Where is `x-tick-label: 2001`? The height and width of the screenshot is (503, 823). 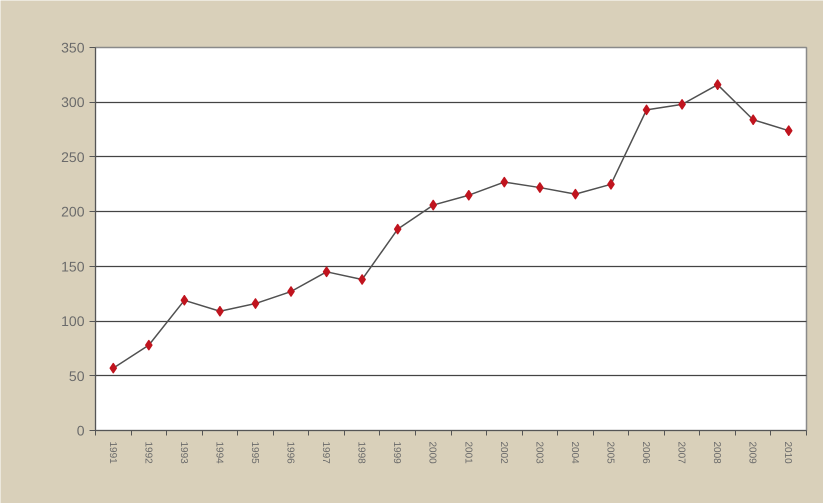 x-tick-label: 2001 is located at coordinates (468, 453).